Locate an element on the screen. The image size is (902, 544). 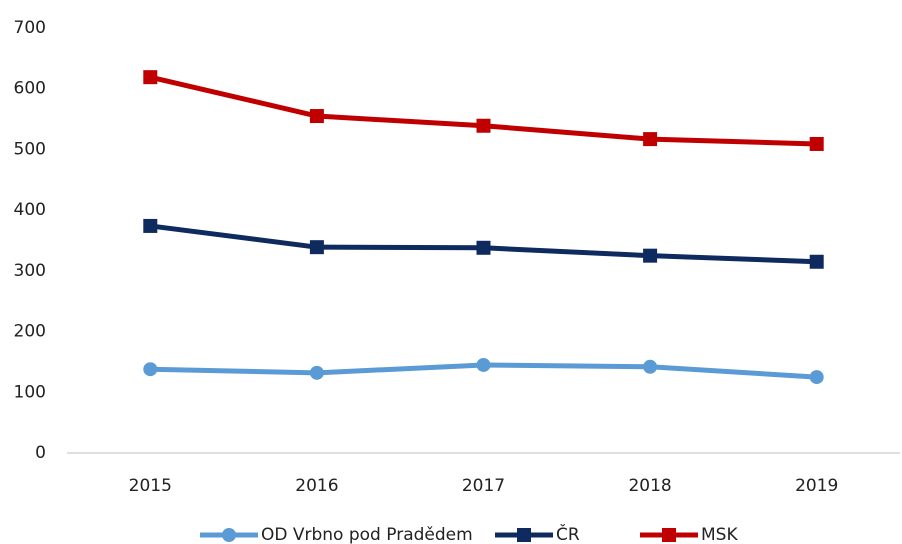
y-tick-label: 600 is located at coordinates (30, 89).